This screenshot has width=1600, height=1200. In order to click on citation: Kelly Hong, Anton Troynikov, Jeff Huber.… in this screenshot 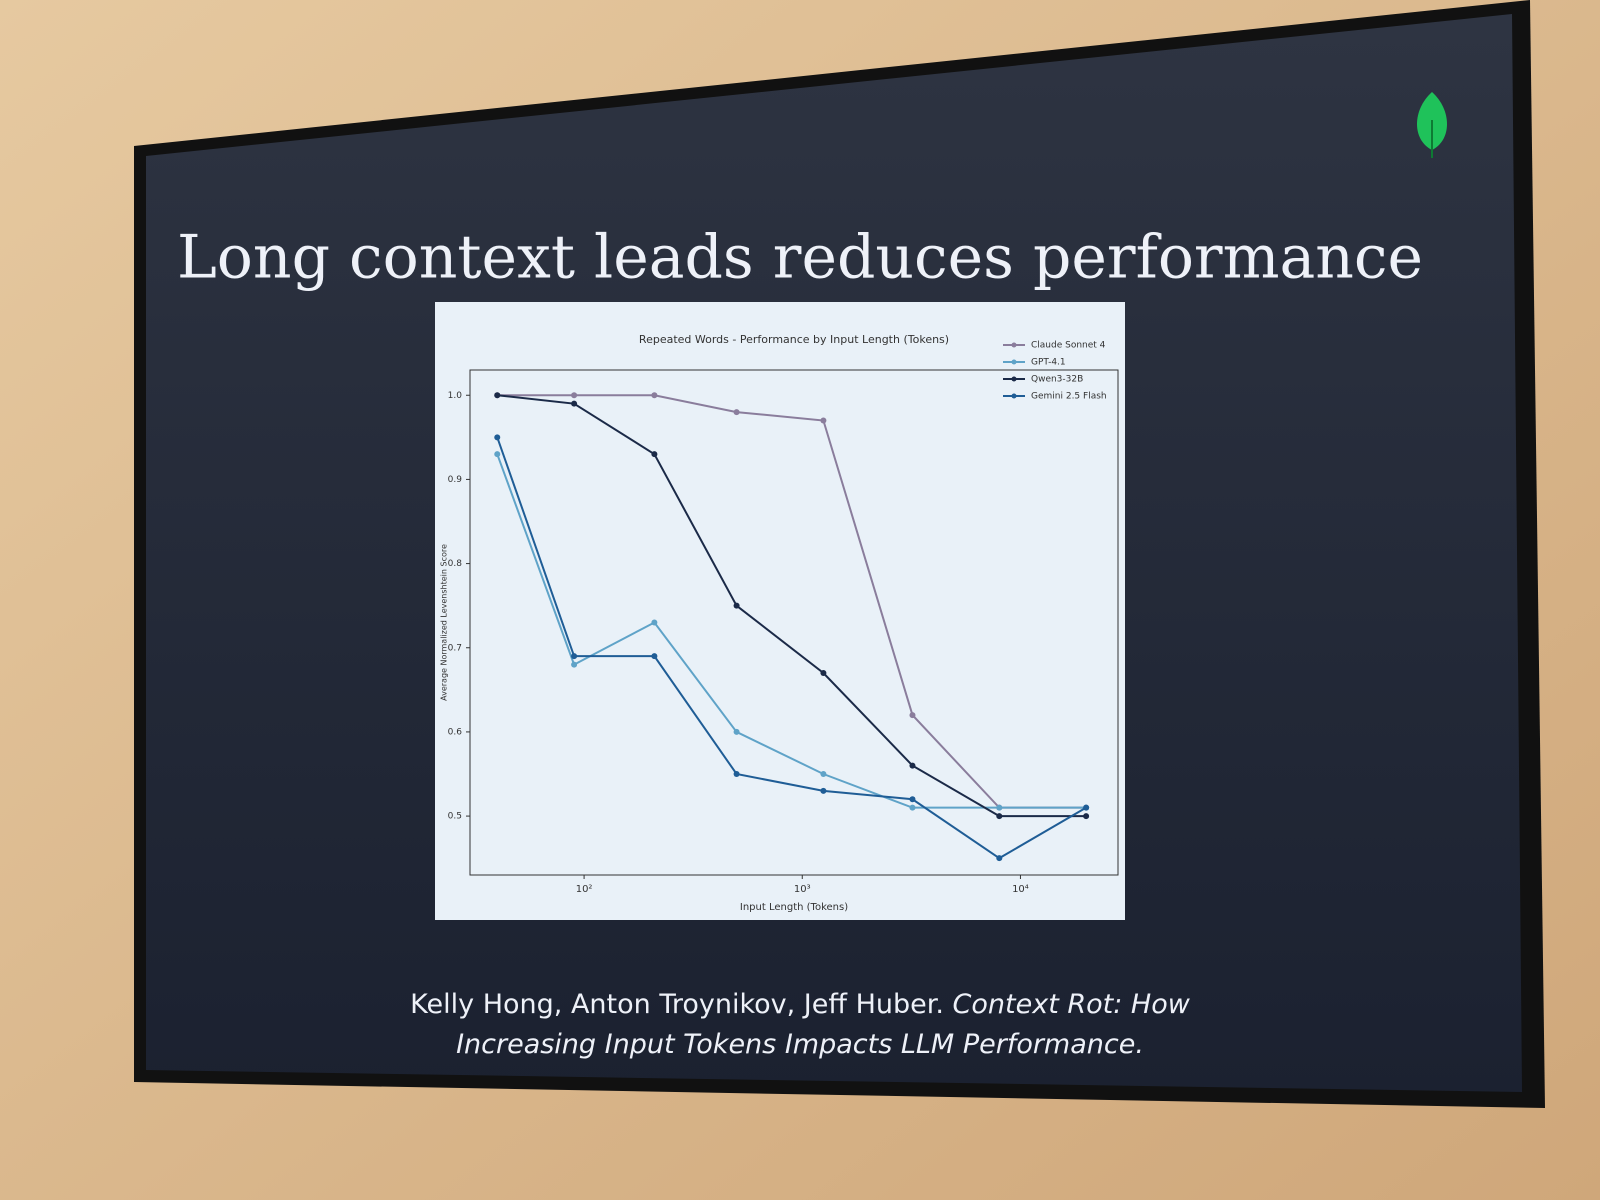, I will do `click(800, 1025)`.